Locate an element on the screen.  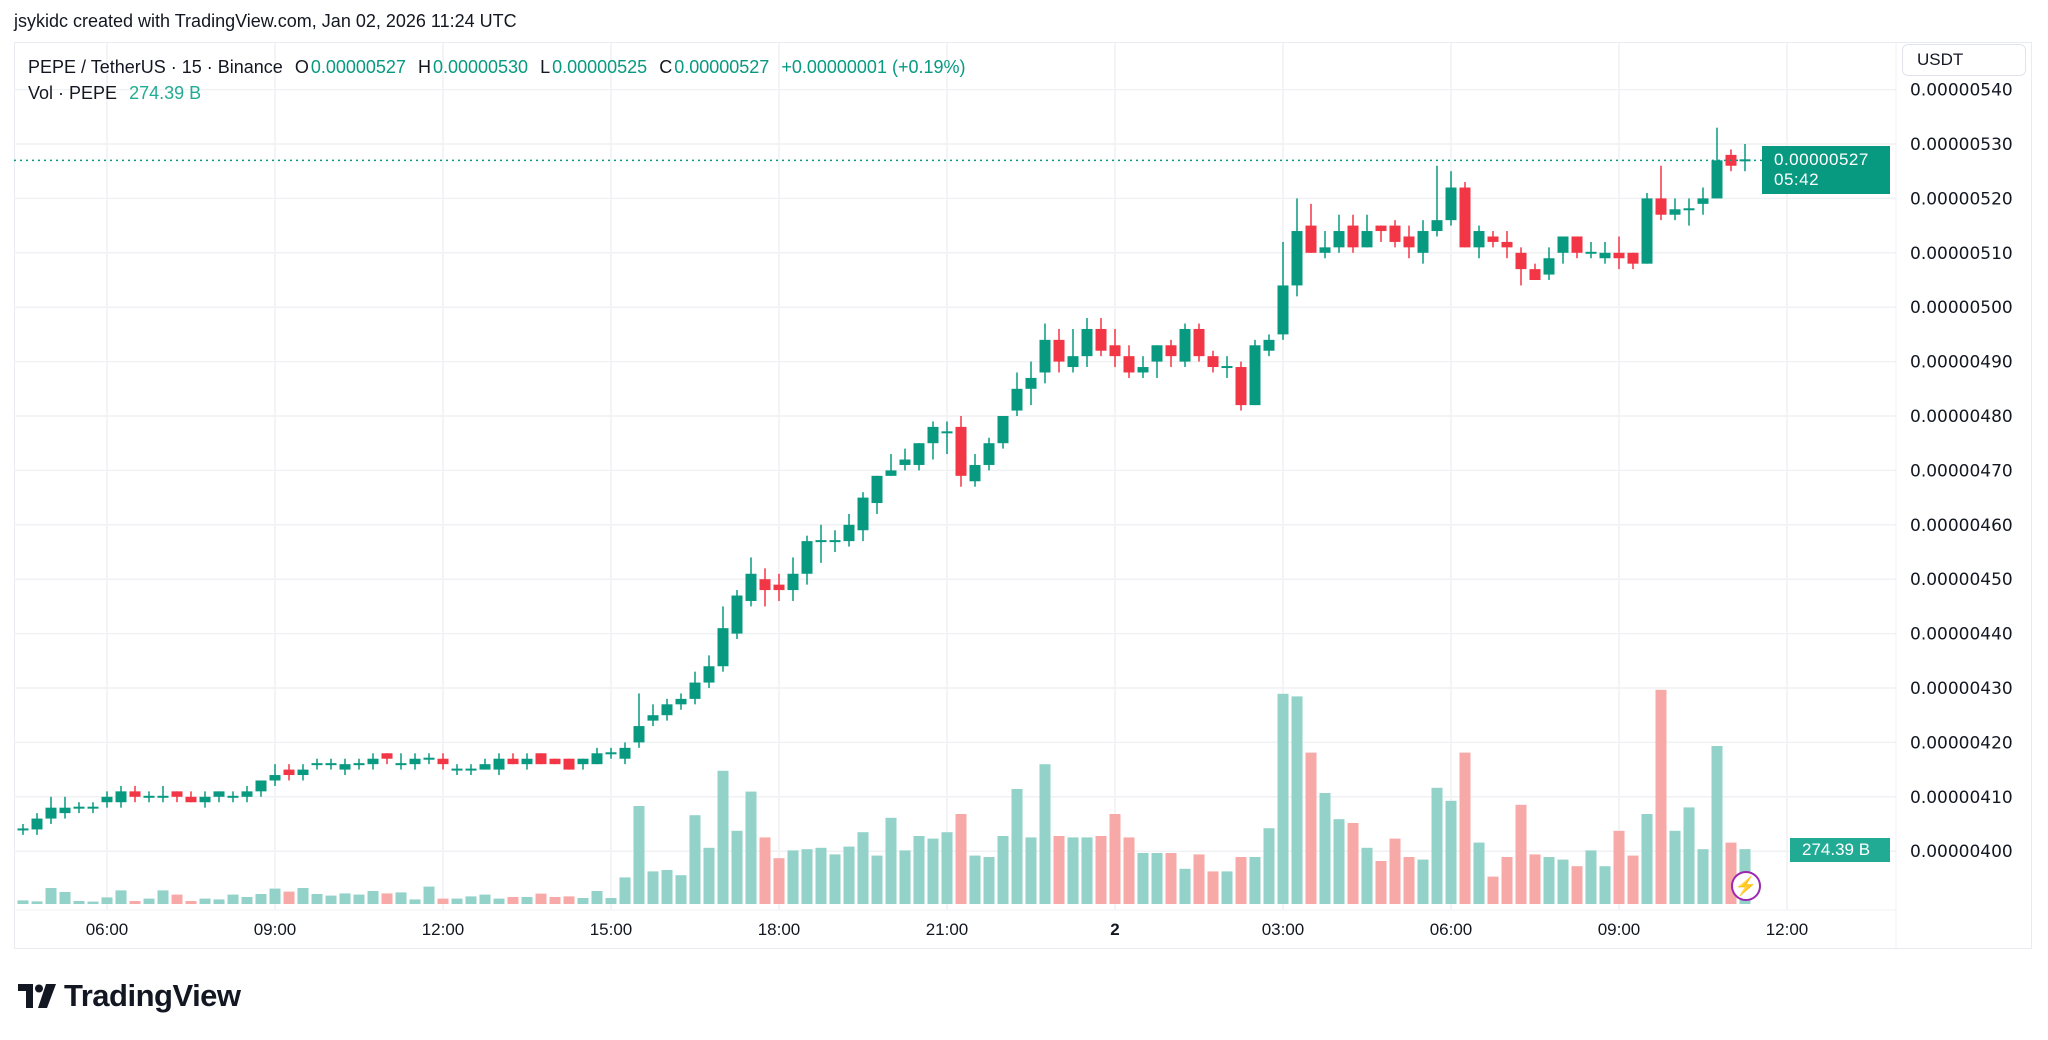
currency-button: USDT is located at coordinates (1964, 60).